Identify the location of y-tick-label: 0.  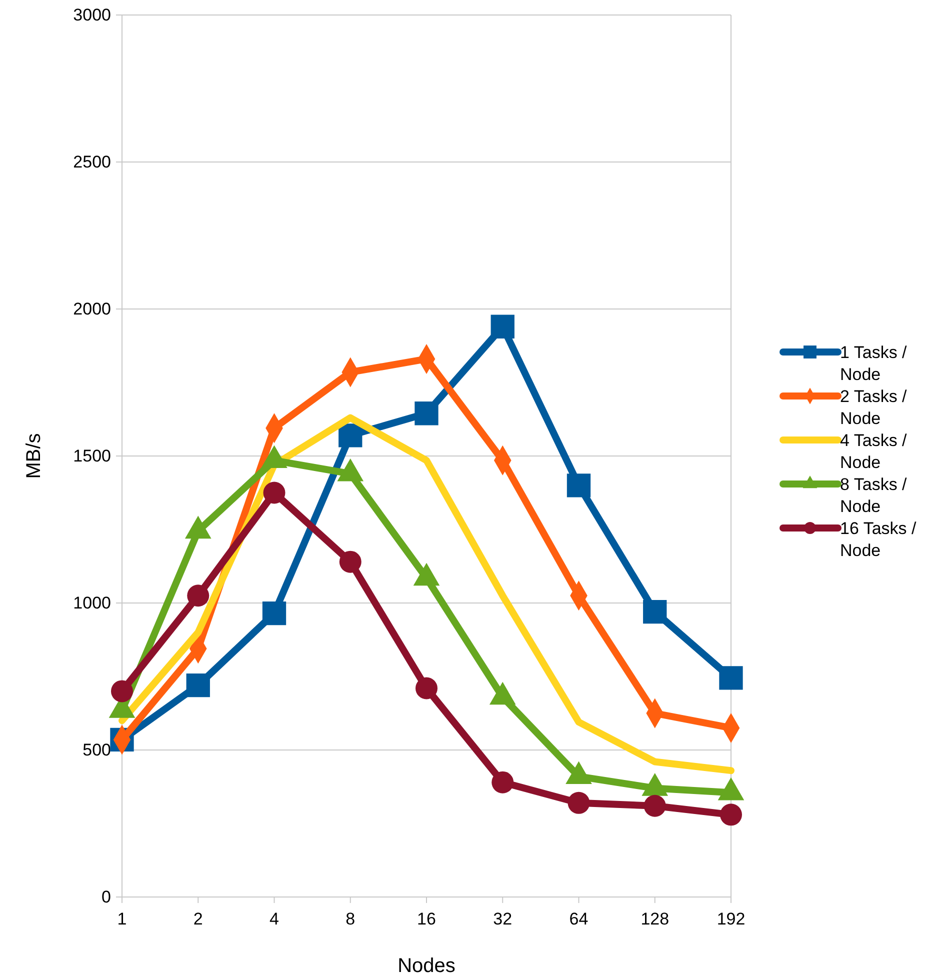
(106, 896).